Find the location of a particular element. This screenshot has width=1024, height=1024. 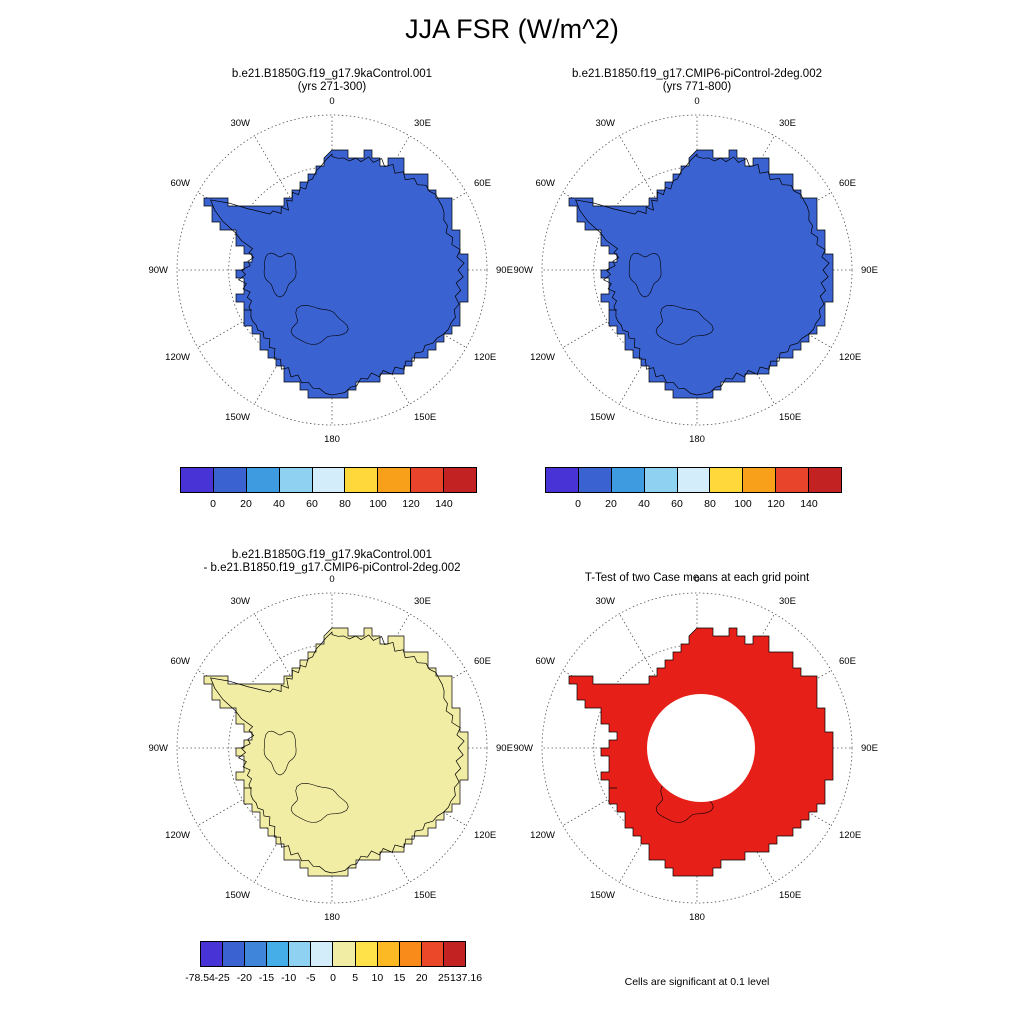

page-title: JJA FSR (W/m^2) is located at coordinates (512, 29).